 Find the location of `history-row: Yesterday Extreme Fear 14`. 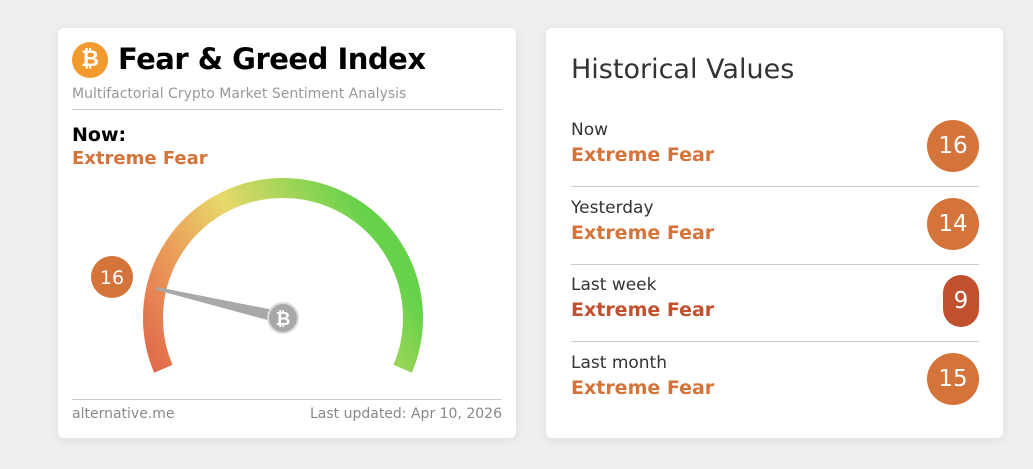

history-row: Yesterday Extreme Fear 14 is located at coordinates (775, 226).